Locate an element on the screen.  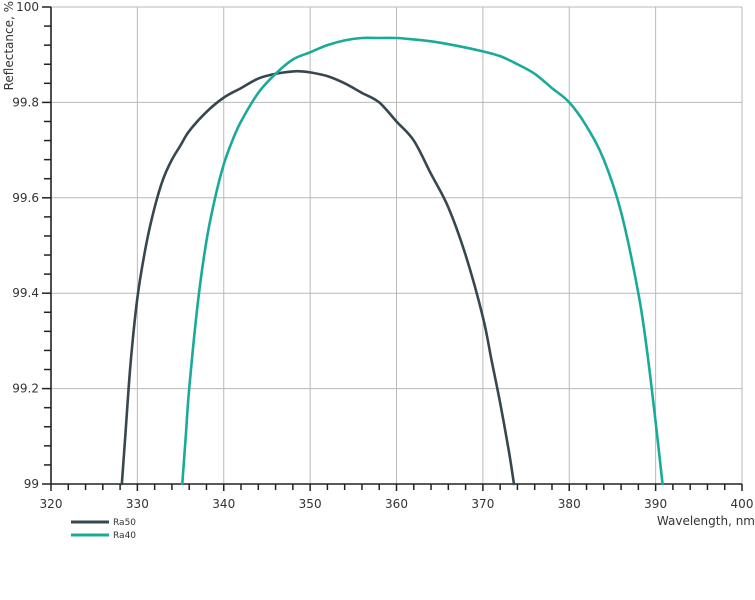
y-axis-label: Reflectance, % is located at coordinates (9, 45).